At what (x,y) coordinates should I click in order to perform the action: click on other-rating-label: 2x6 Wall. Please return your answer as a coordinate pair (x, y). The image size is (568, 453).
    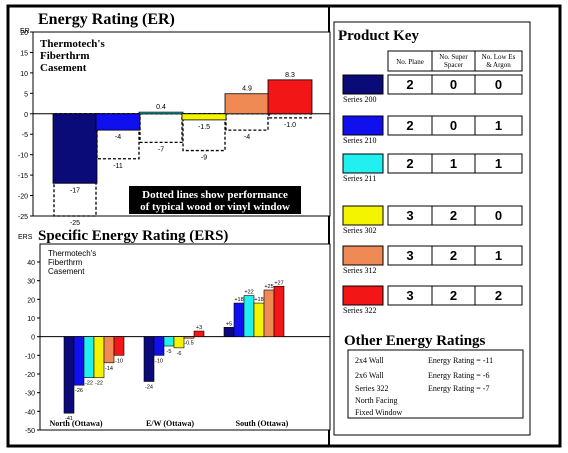
    Looking at the image, I should click on (370, 375).